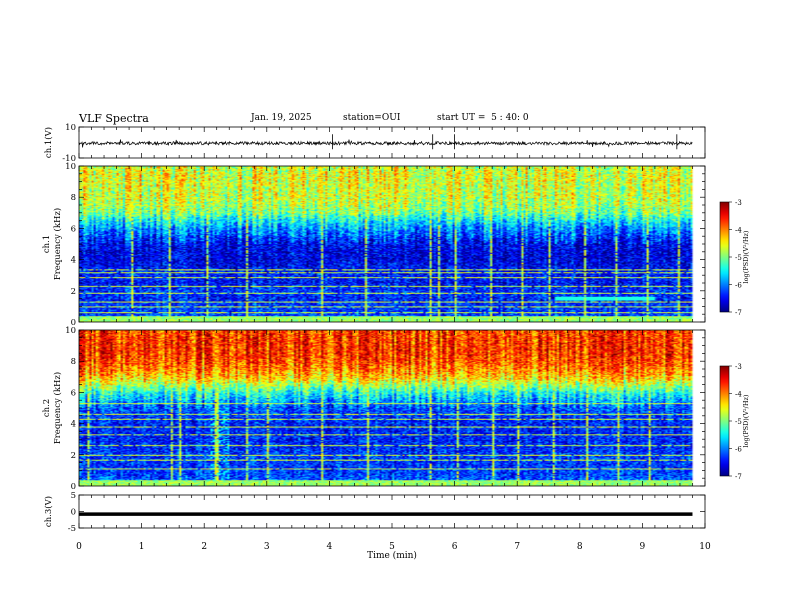 The width and height of the screenshot is (792, 612). I want to click on y-axis-label: ch.1(V), so click(48, 142).